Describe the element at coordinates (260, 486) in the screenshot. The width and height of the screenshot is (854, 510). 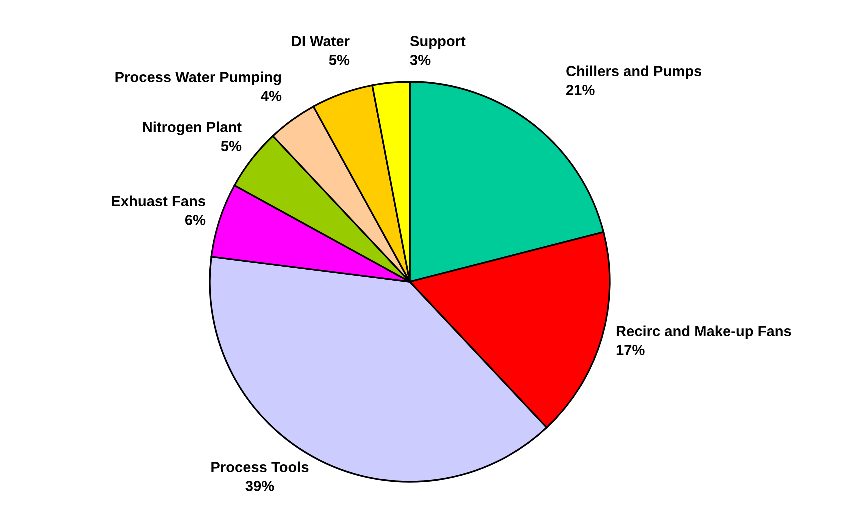
I see `data-label: 39%` at that location.